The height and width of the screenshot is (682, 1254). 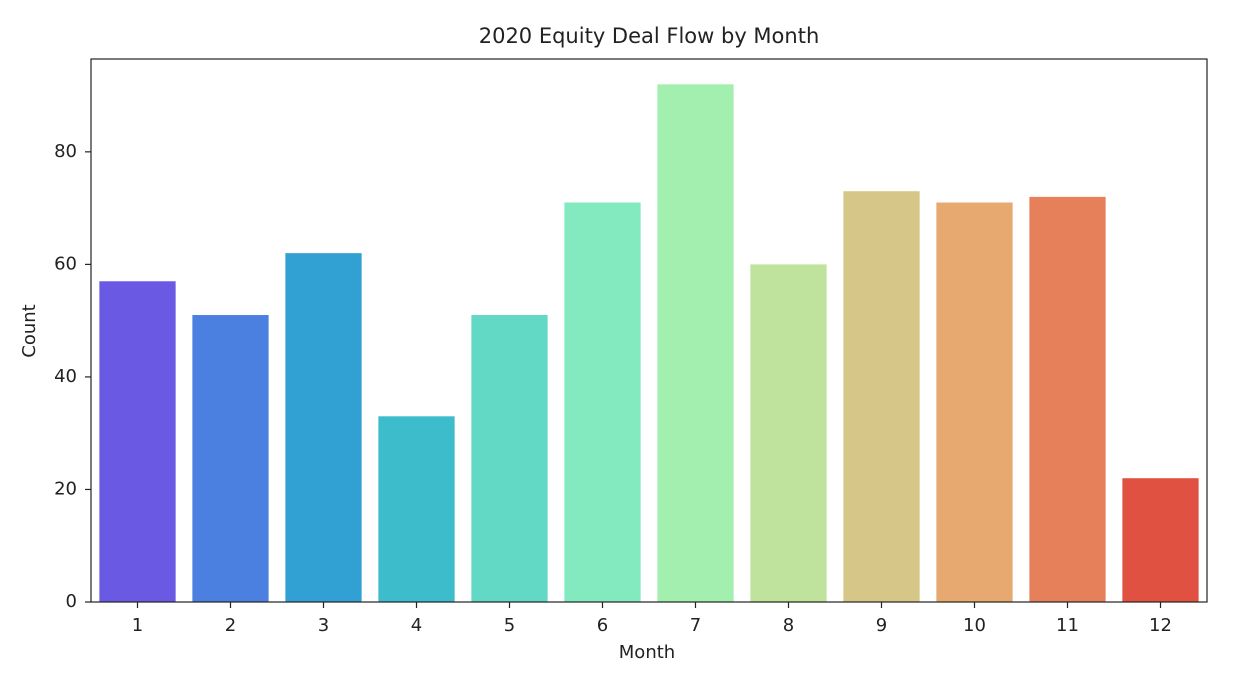 What do you see at coordinates (974, 625) in the screenshot?
I see `x-tick-label: 10` at bounding box center [974, 625].